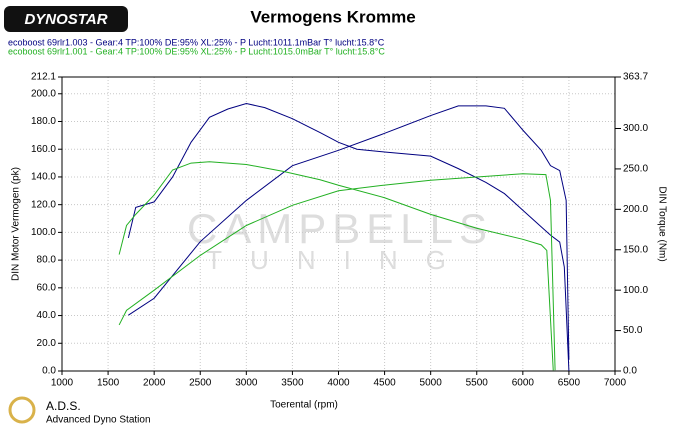 The height and width of the screenshot is (428, 685). What do you see at coordinates (98, 420) in the screenshot?
I see `footer-subtitle: Advanced Dyno Station` at bounding box center [98, 420].